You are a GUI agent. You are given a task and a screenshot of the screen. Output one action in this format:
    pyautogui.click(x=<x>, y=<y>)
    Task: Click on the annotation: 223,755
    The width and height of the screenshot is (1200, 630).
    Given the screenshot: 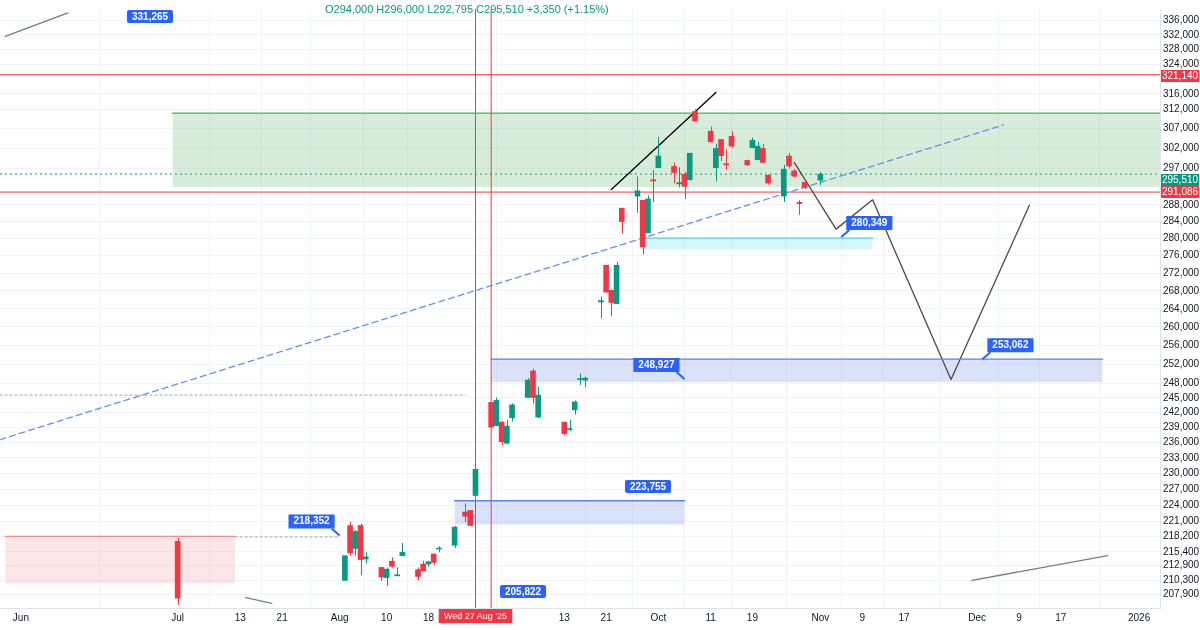 What is the action you would take?
    pyautogui.click(x=648, y=486)
    